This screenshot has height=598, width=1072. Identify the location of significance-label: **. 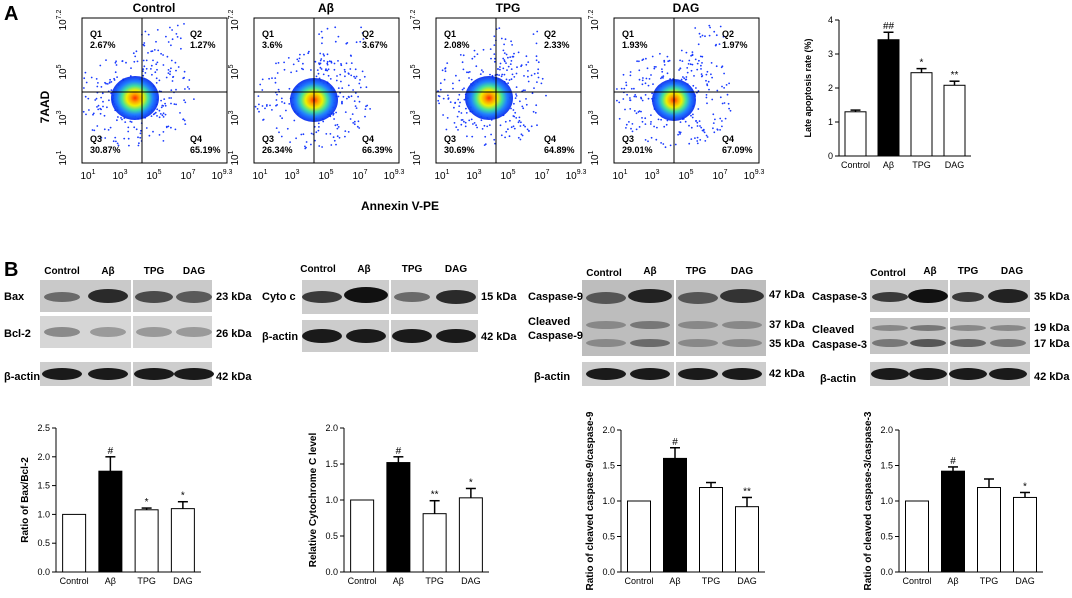
(435, 495).